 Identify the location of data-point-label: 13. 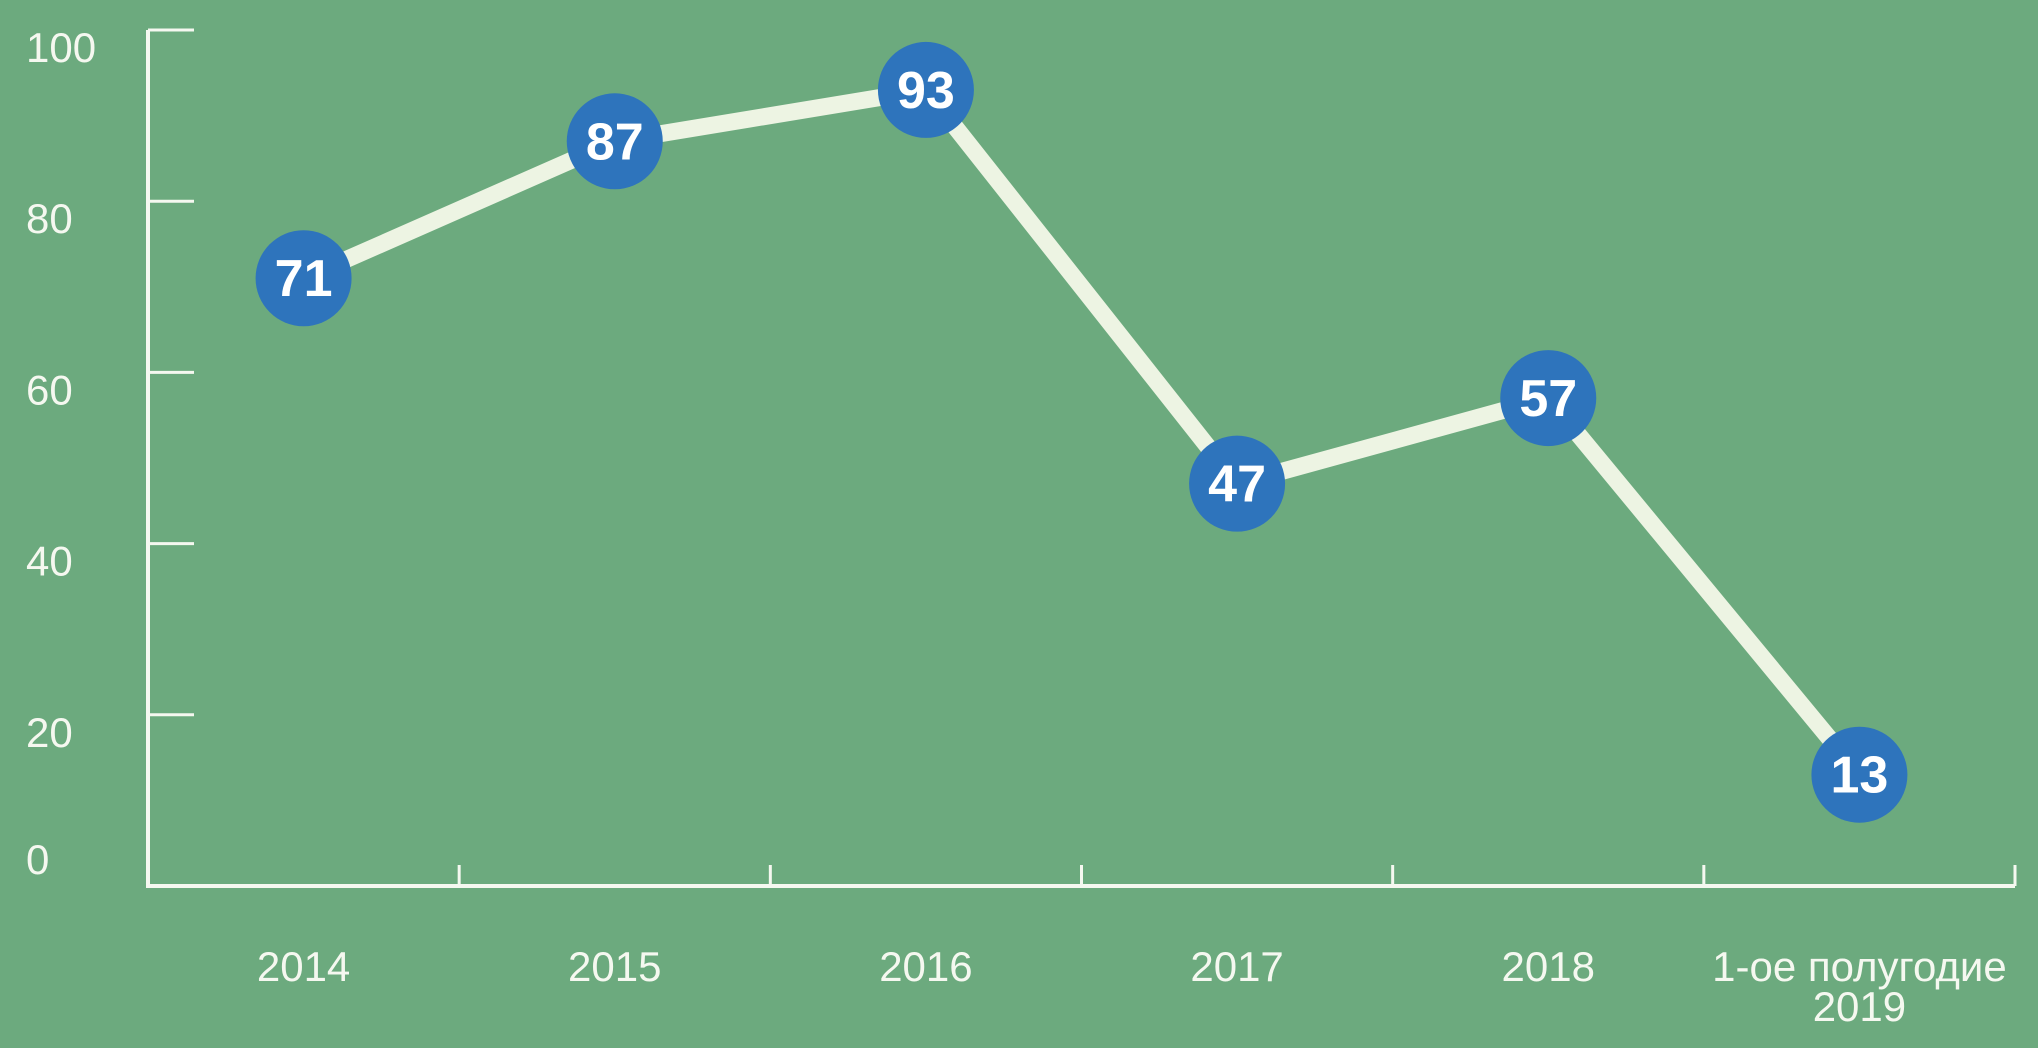
(1859, 776).